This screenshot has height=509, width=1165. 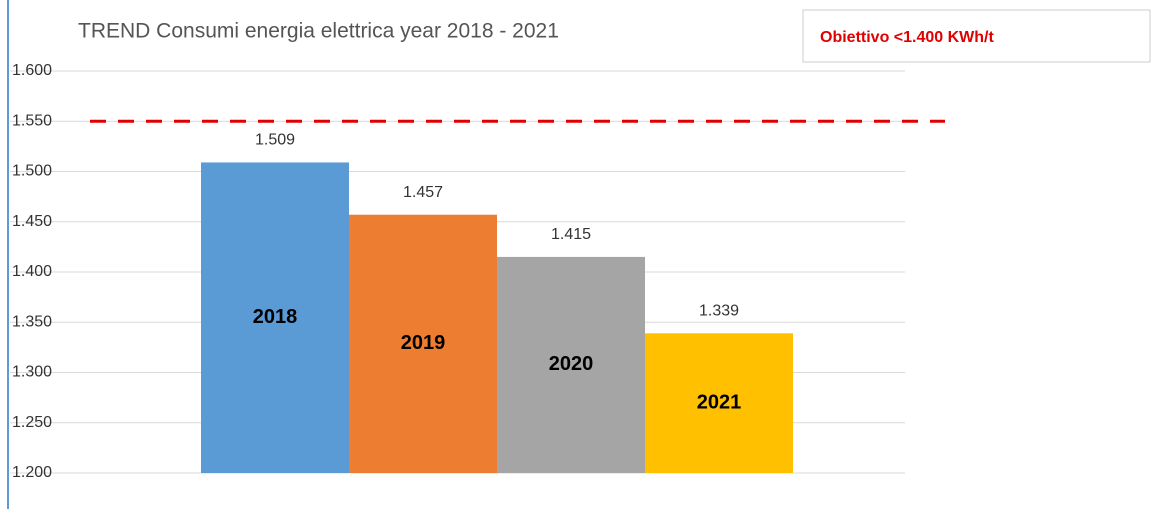 I want to click on category-label: 2018, so click(x=275, y=317).